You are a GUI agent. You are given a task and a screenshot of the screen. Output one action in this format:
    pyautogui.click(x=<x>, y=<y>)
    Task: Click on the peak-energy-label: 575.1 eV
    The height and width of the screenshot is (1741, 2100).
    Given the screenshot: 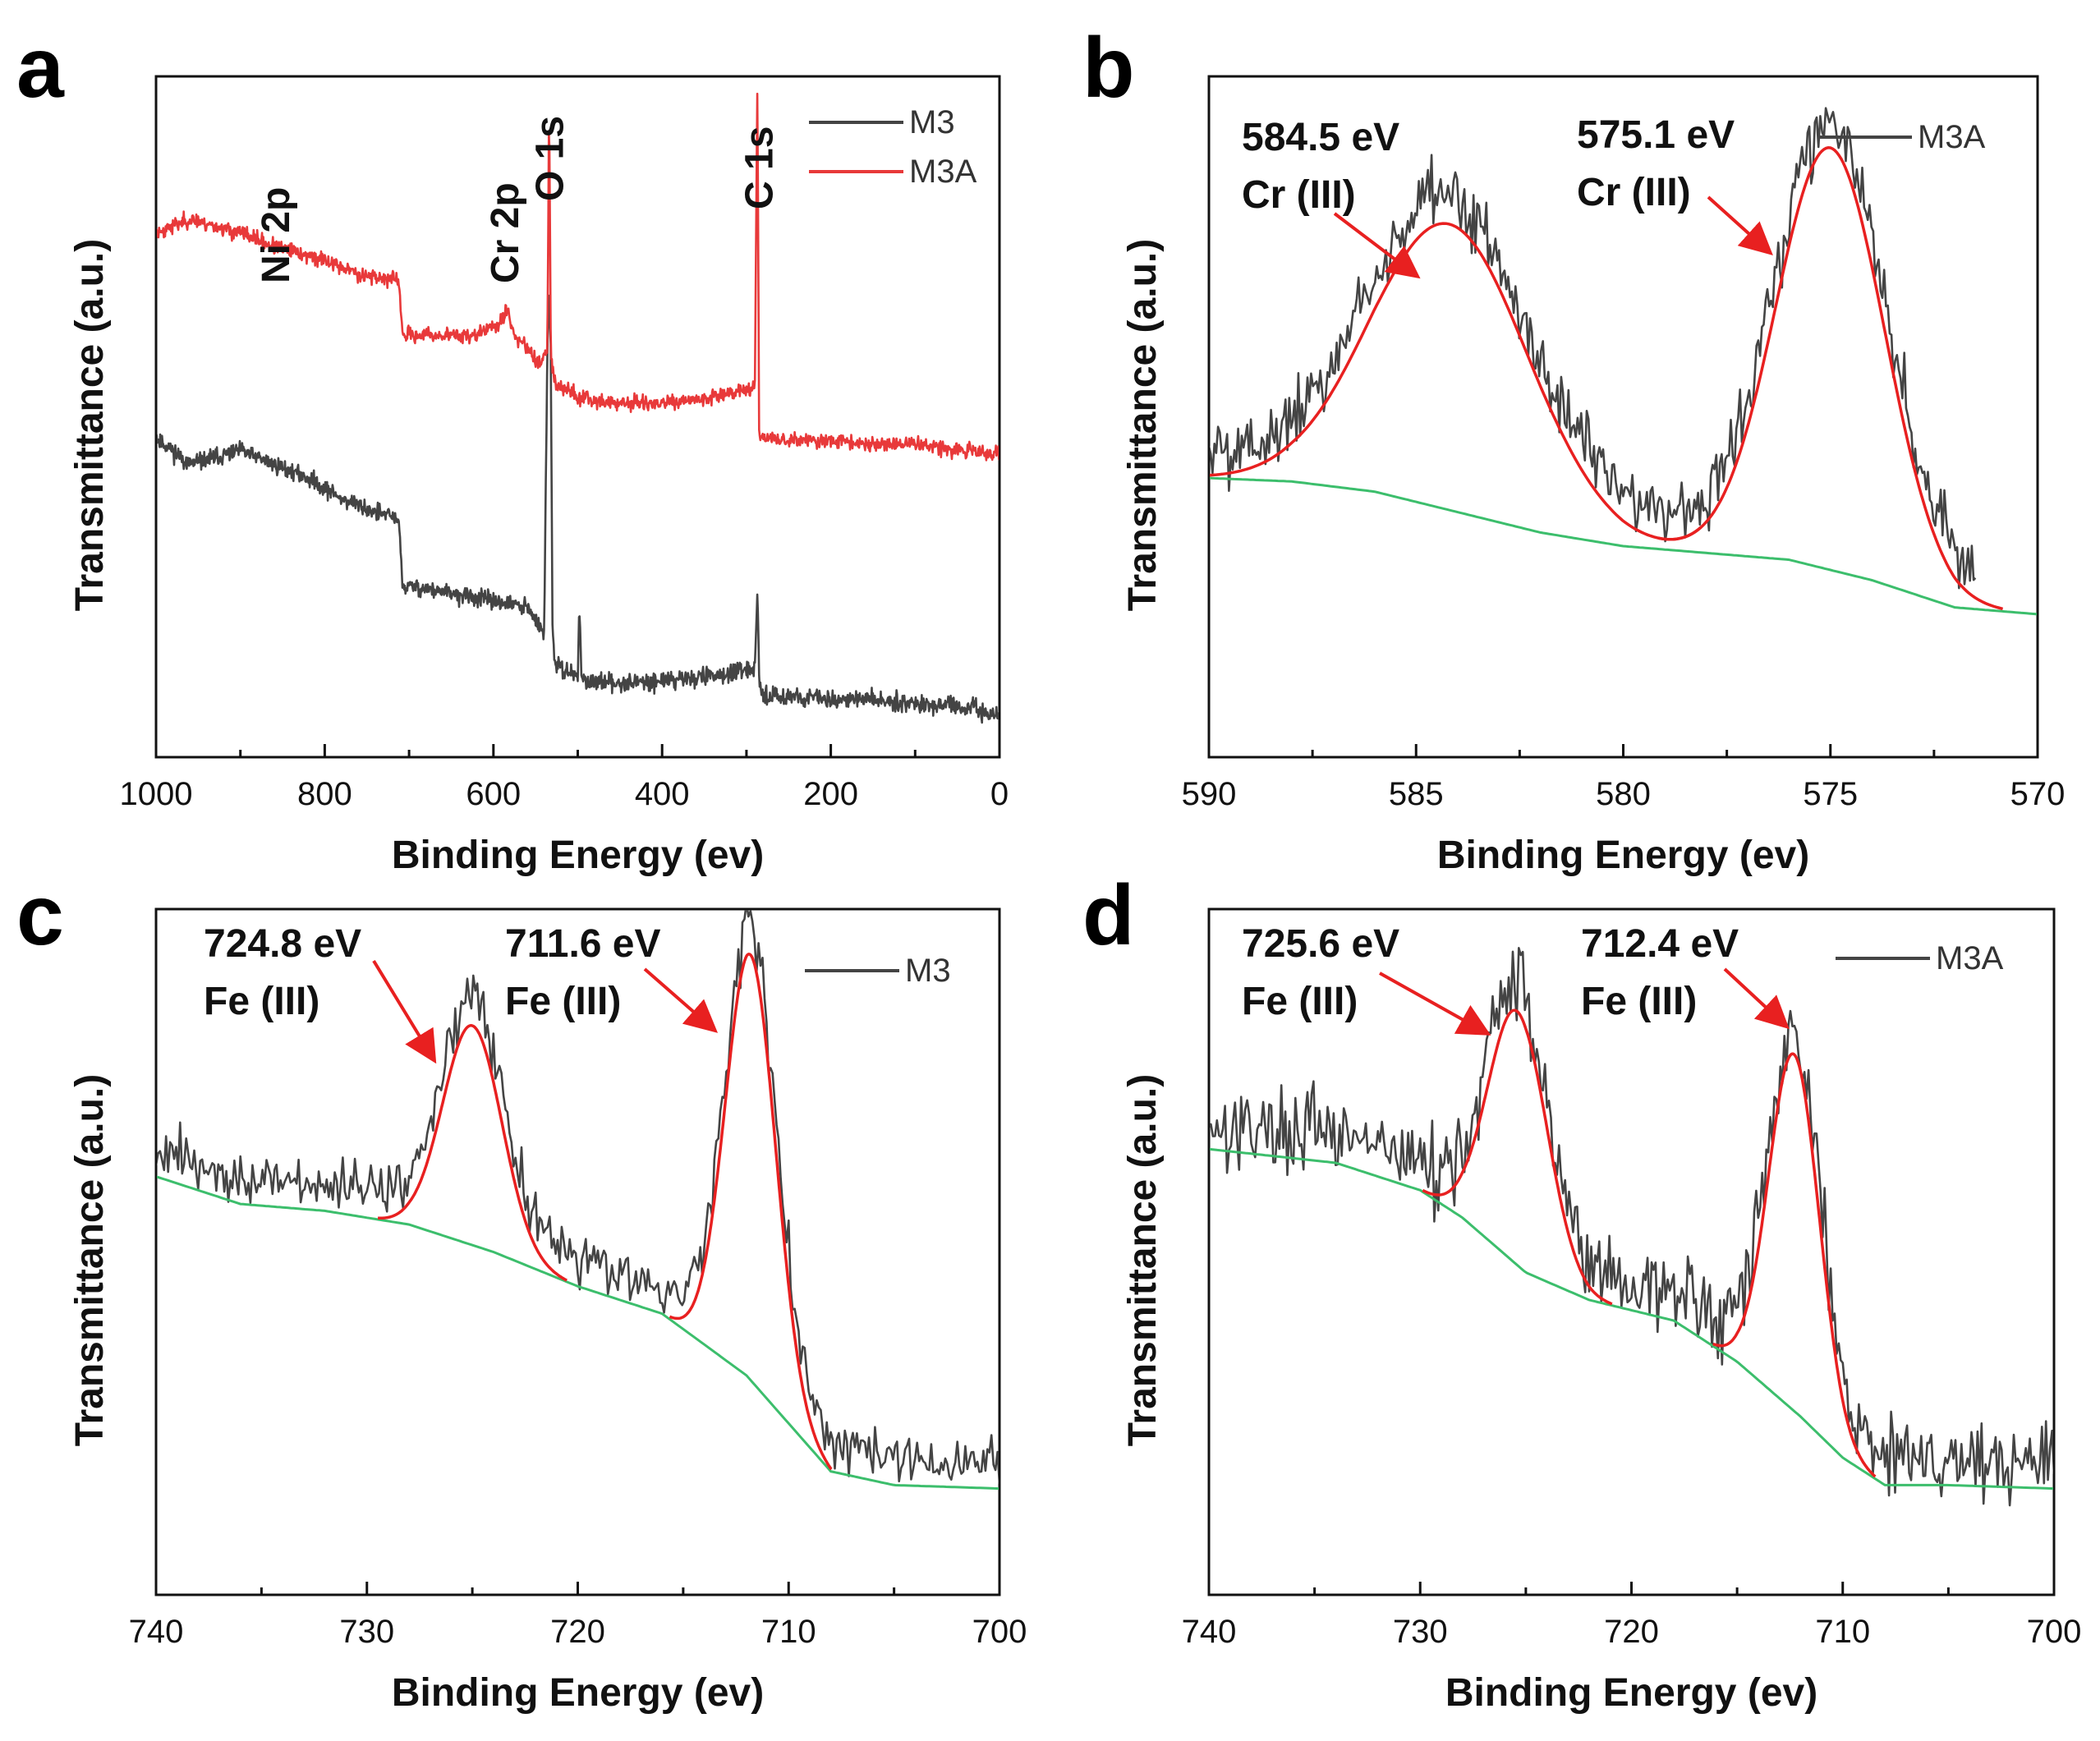 What is the action you would take?
    pyautogui.click(x=1656, y=135)
    